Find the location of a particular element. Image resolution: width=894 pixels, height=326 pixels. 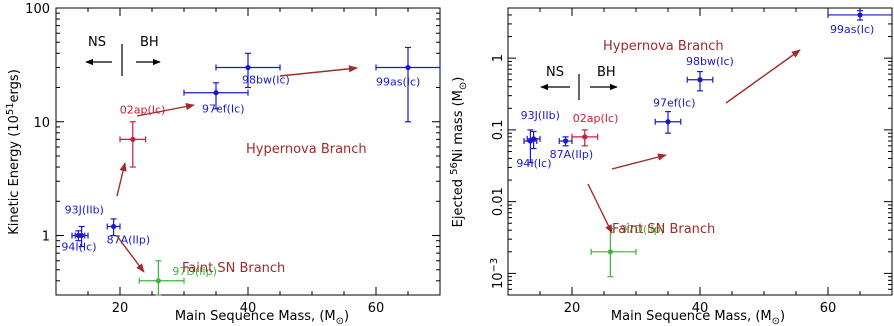

y-tick-label: 100 is located at coordinates (37, 9).